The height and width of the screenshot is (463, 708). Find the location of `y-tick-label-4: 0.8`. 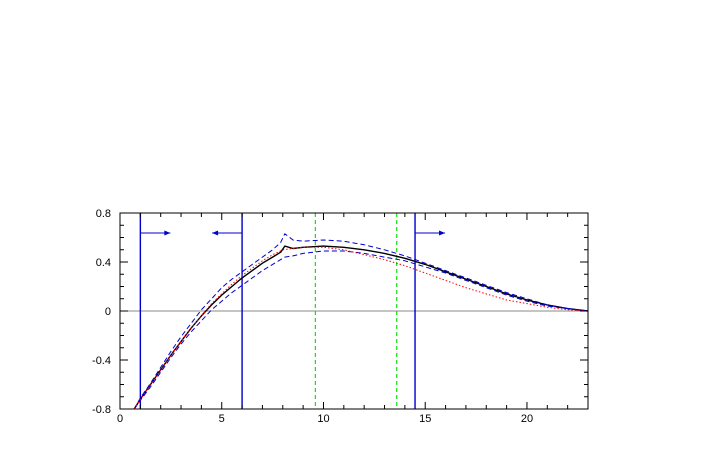

y-tick-label-4: 0.8 is located at coordinates (103, 214).